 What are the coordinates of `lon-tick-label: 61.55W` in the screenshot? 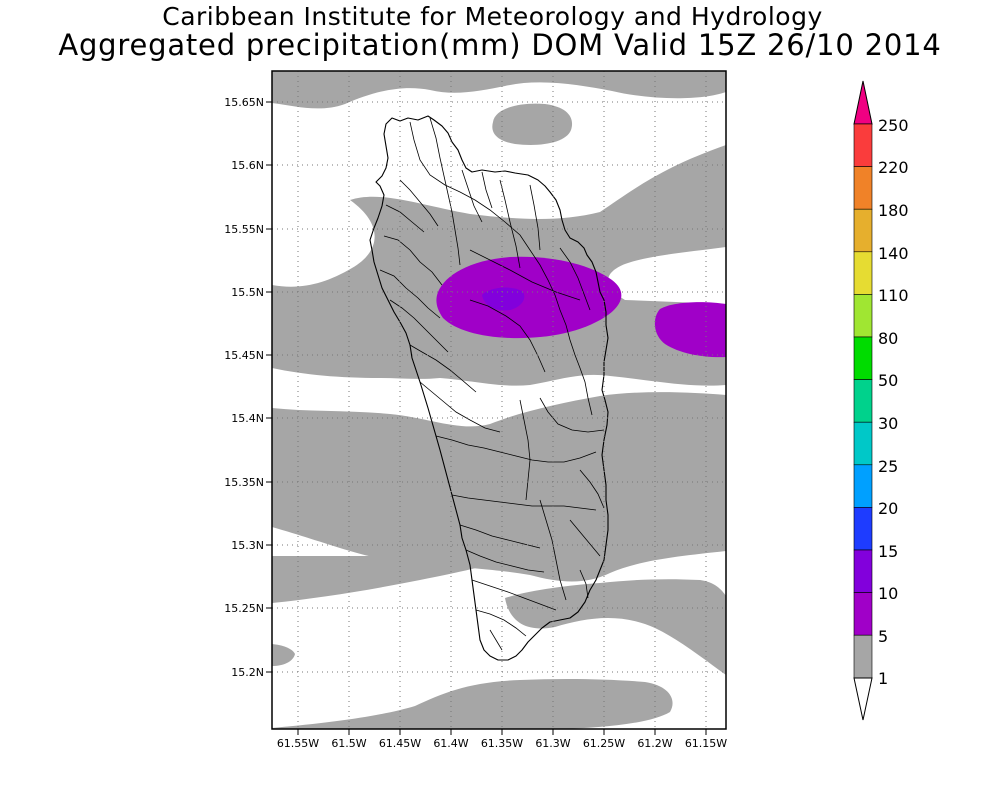 It's located at (298, 743).